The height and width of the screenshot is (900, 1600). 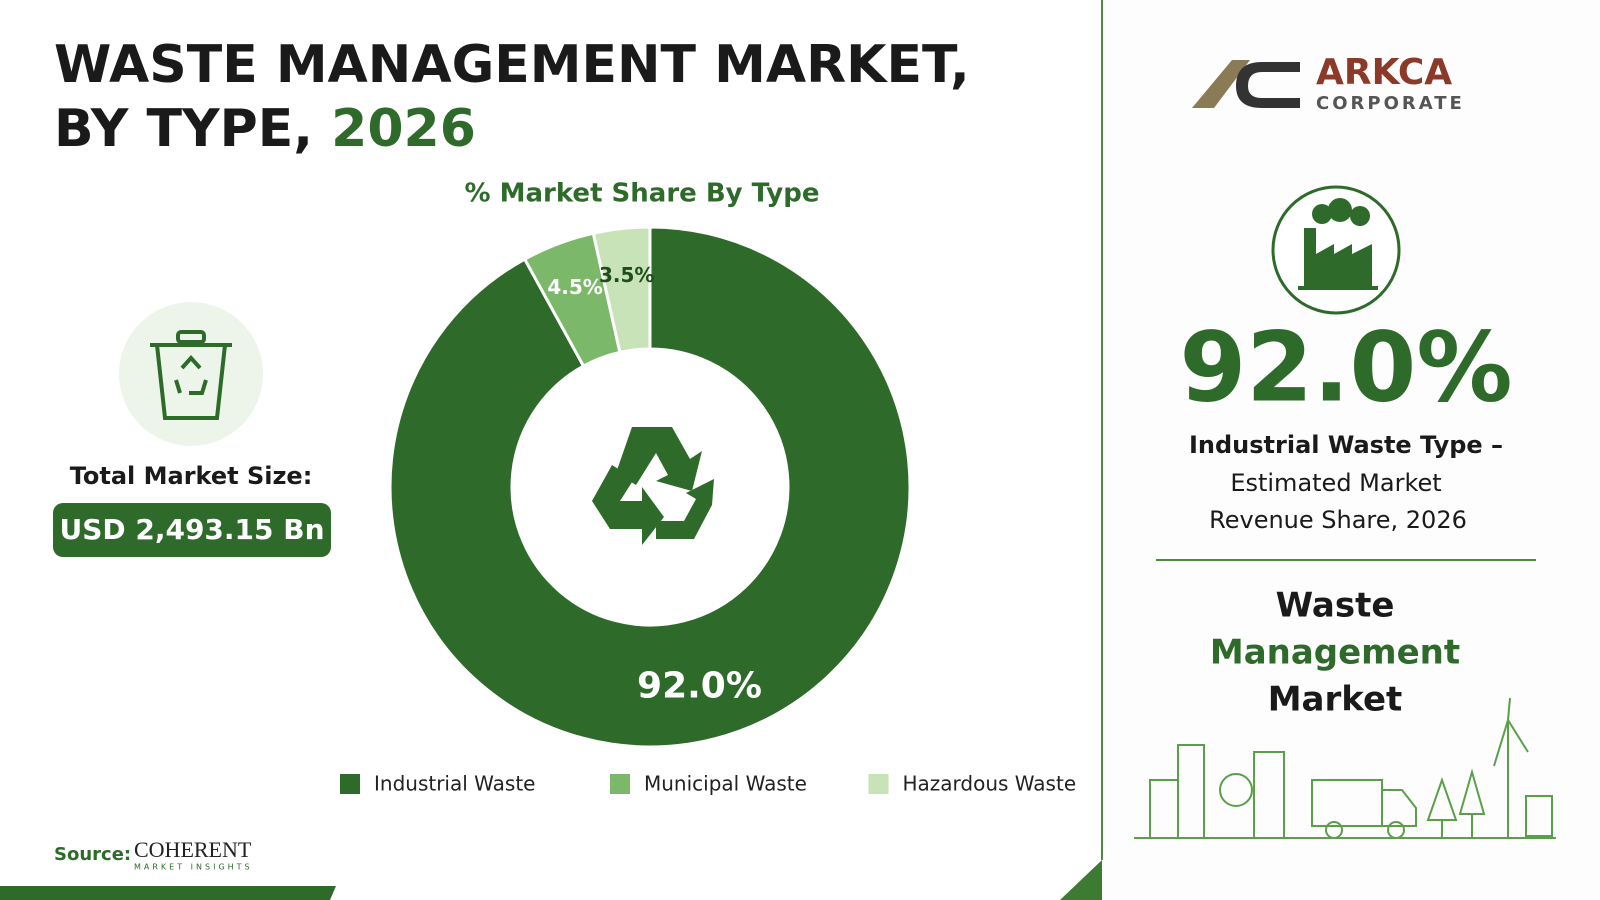 I want to click on recycle-icon, so click(x=653, y=486).